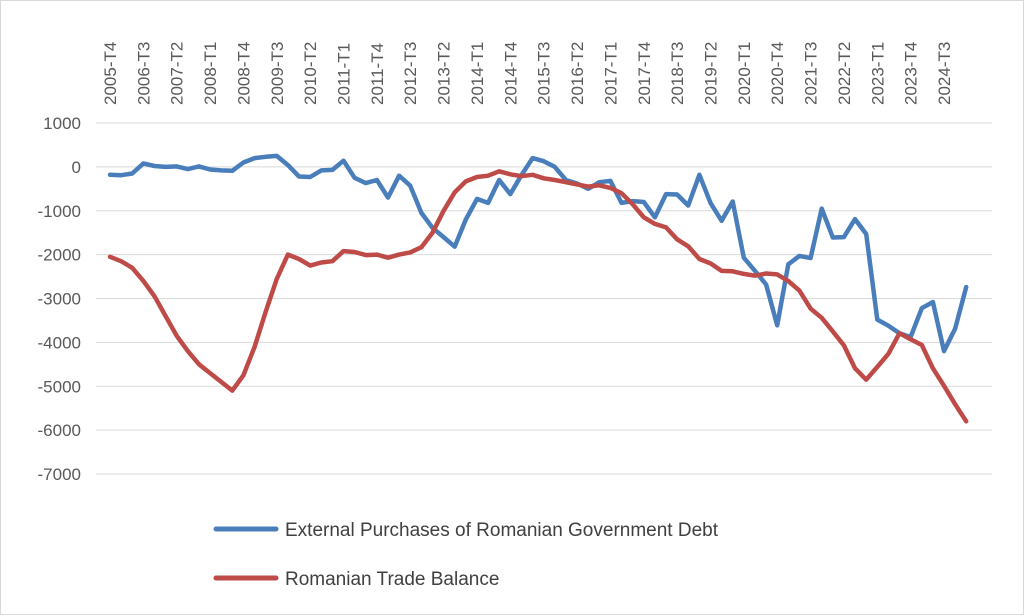 The height and width of the screenshot is (616, 1024). What do you see at coordinates (344, 74) in the screenshot?
I see `x-tick-label: 2011-T1` at bounding box center [344, 74].